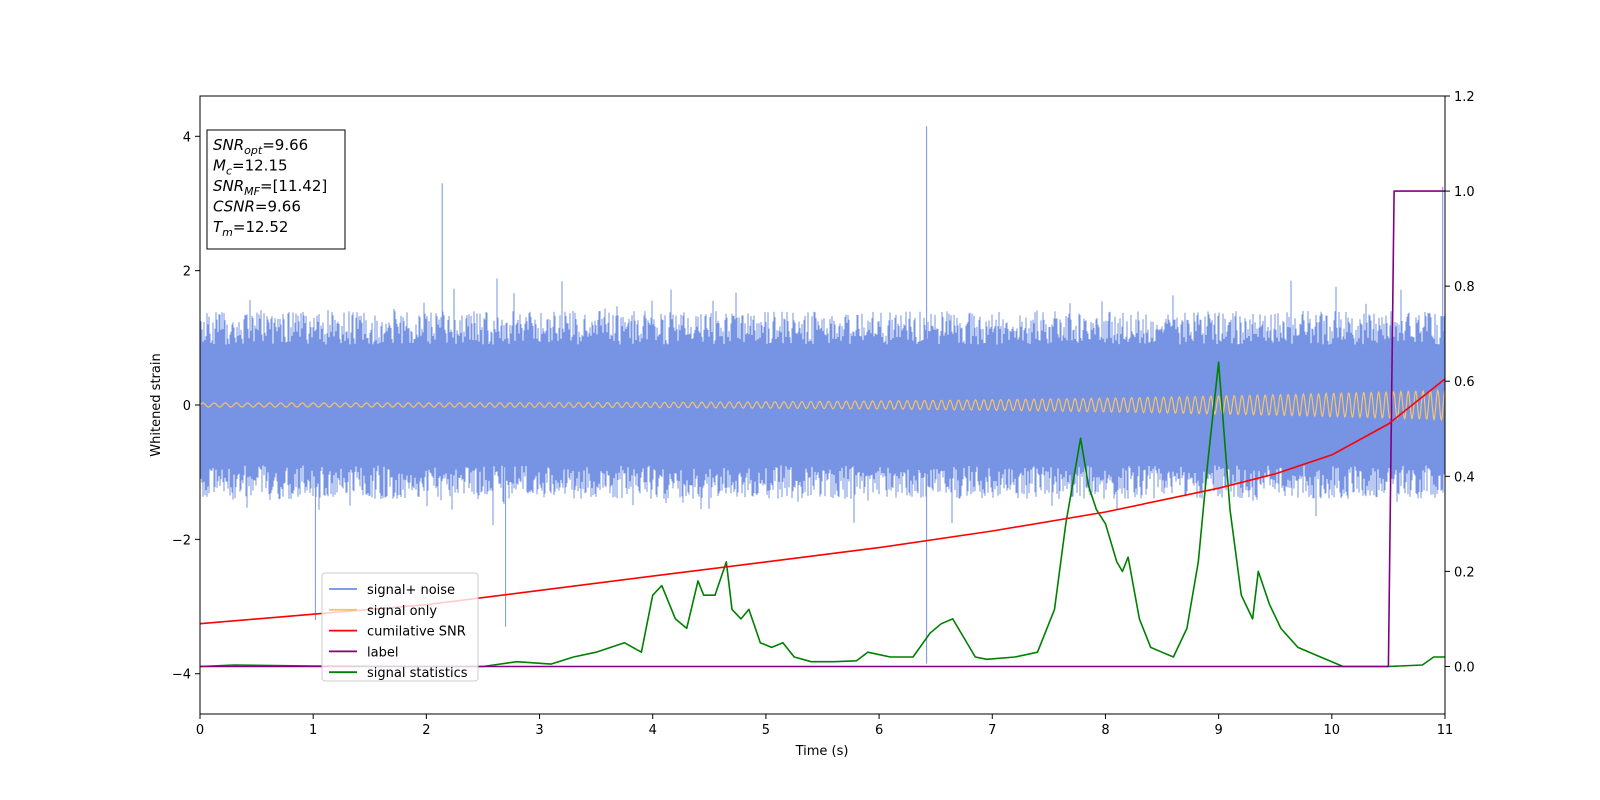  What do you see at coordinates (879, 730) in the screenshot?
I see `x-tick-label-6: 6` at bounding box center [879, 730].